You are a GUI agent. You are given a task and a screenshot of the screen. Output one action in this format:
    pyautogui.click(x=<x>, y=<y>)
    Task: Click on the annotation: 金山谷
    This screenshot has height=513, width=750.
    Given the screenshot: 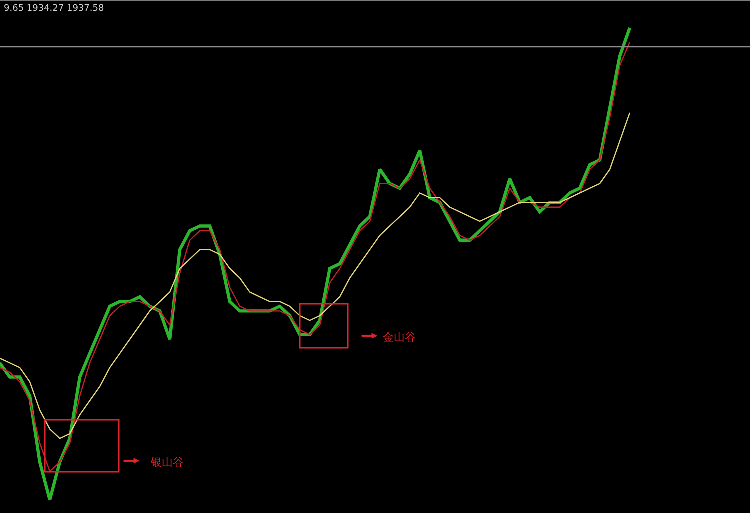 What is the action you would take?
    pyautogui.click(x=399, y=337)
    